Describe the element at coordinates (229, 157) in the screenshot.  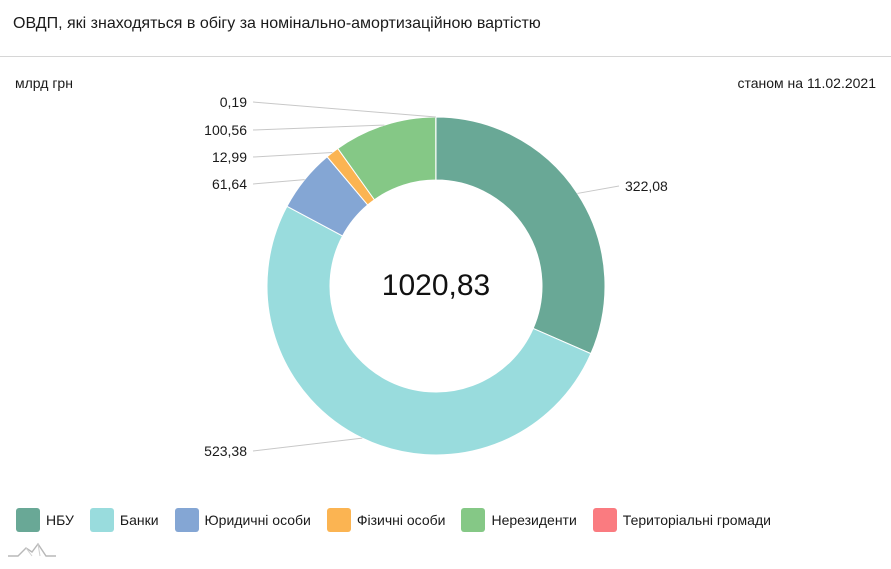
I see `data-label-3: 12,99` at that location.